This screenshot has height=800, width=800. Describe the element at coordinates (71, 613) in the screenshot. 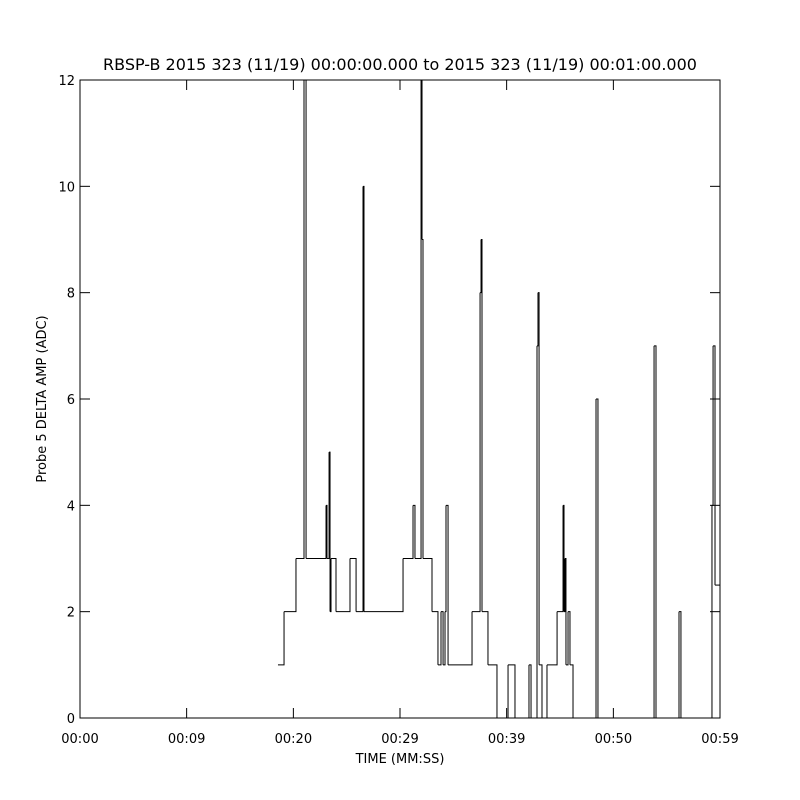

I see `y-tick-label: 2` at that location.